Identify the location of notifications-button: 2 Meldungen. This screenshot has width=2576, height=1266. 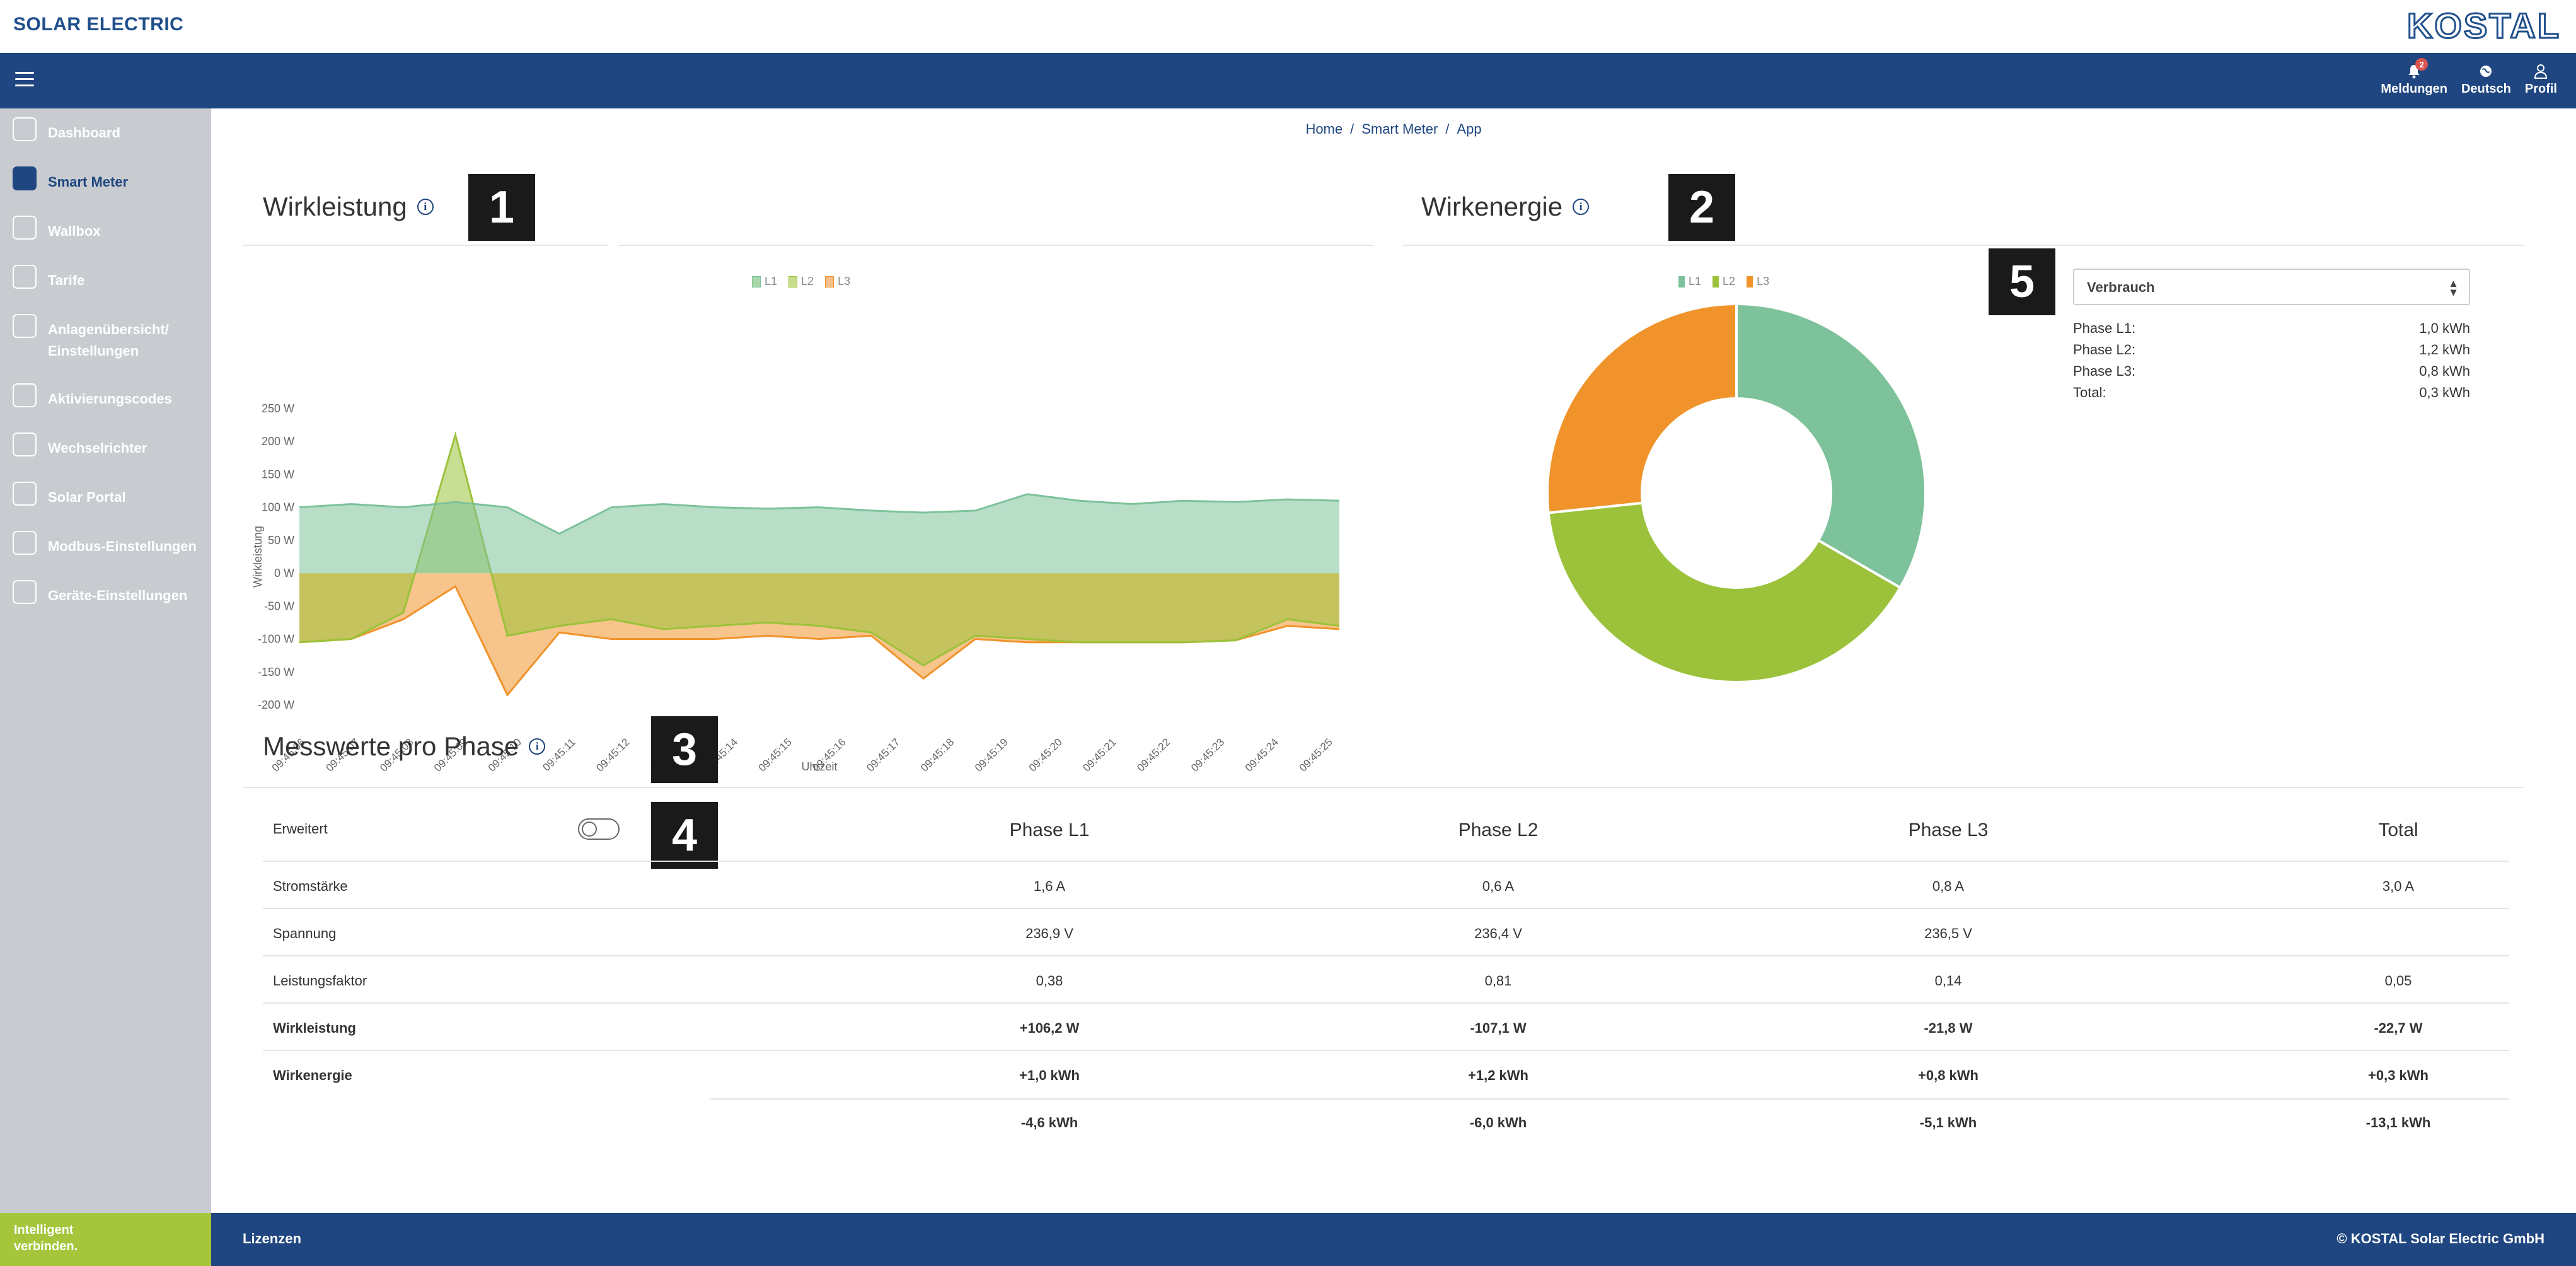
(2414, 77).